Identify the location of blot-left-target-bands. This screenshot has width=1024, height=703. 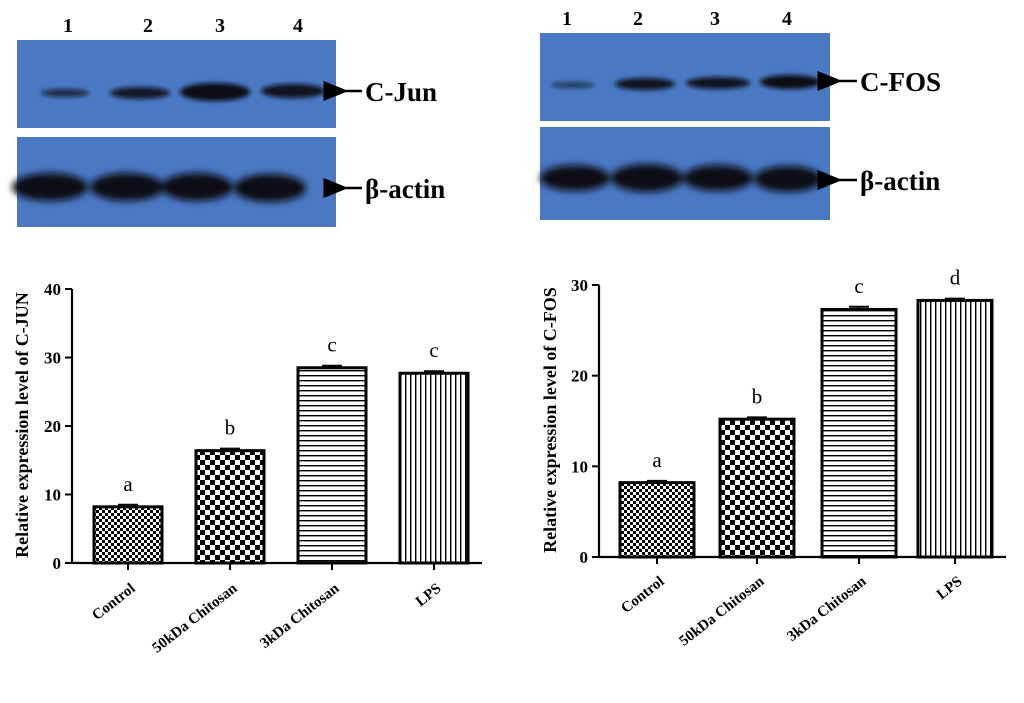
(183, 92).